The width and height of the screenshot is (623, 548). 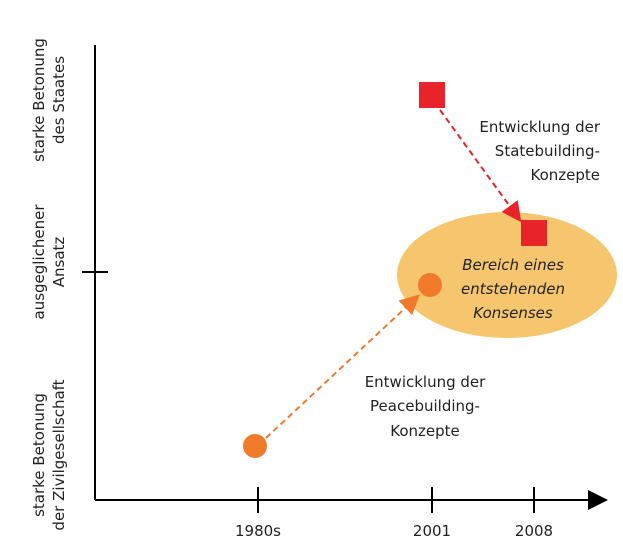 What do you see at coordinates (342, 366) in the screenshot?
I see `peacebuilding-arrow` at bounding box center [342, 366].